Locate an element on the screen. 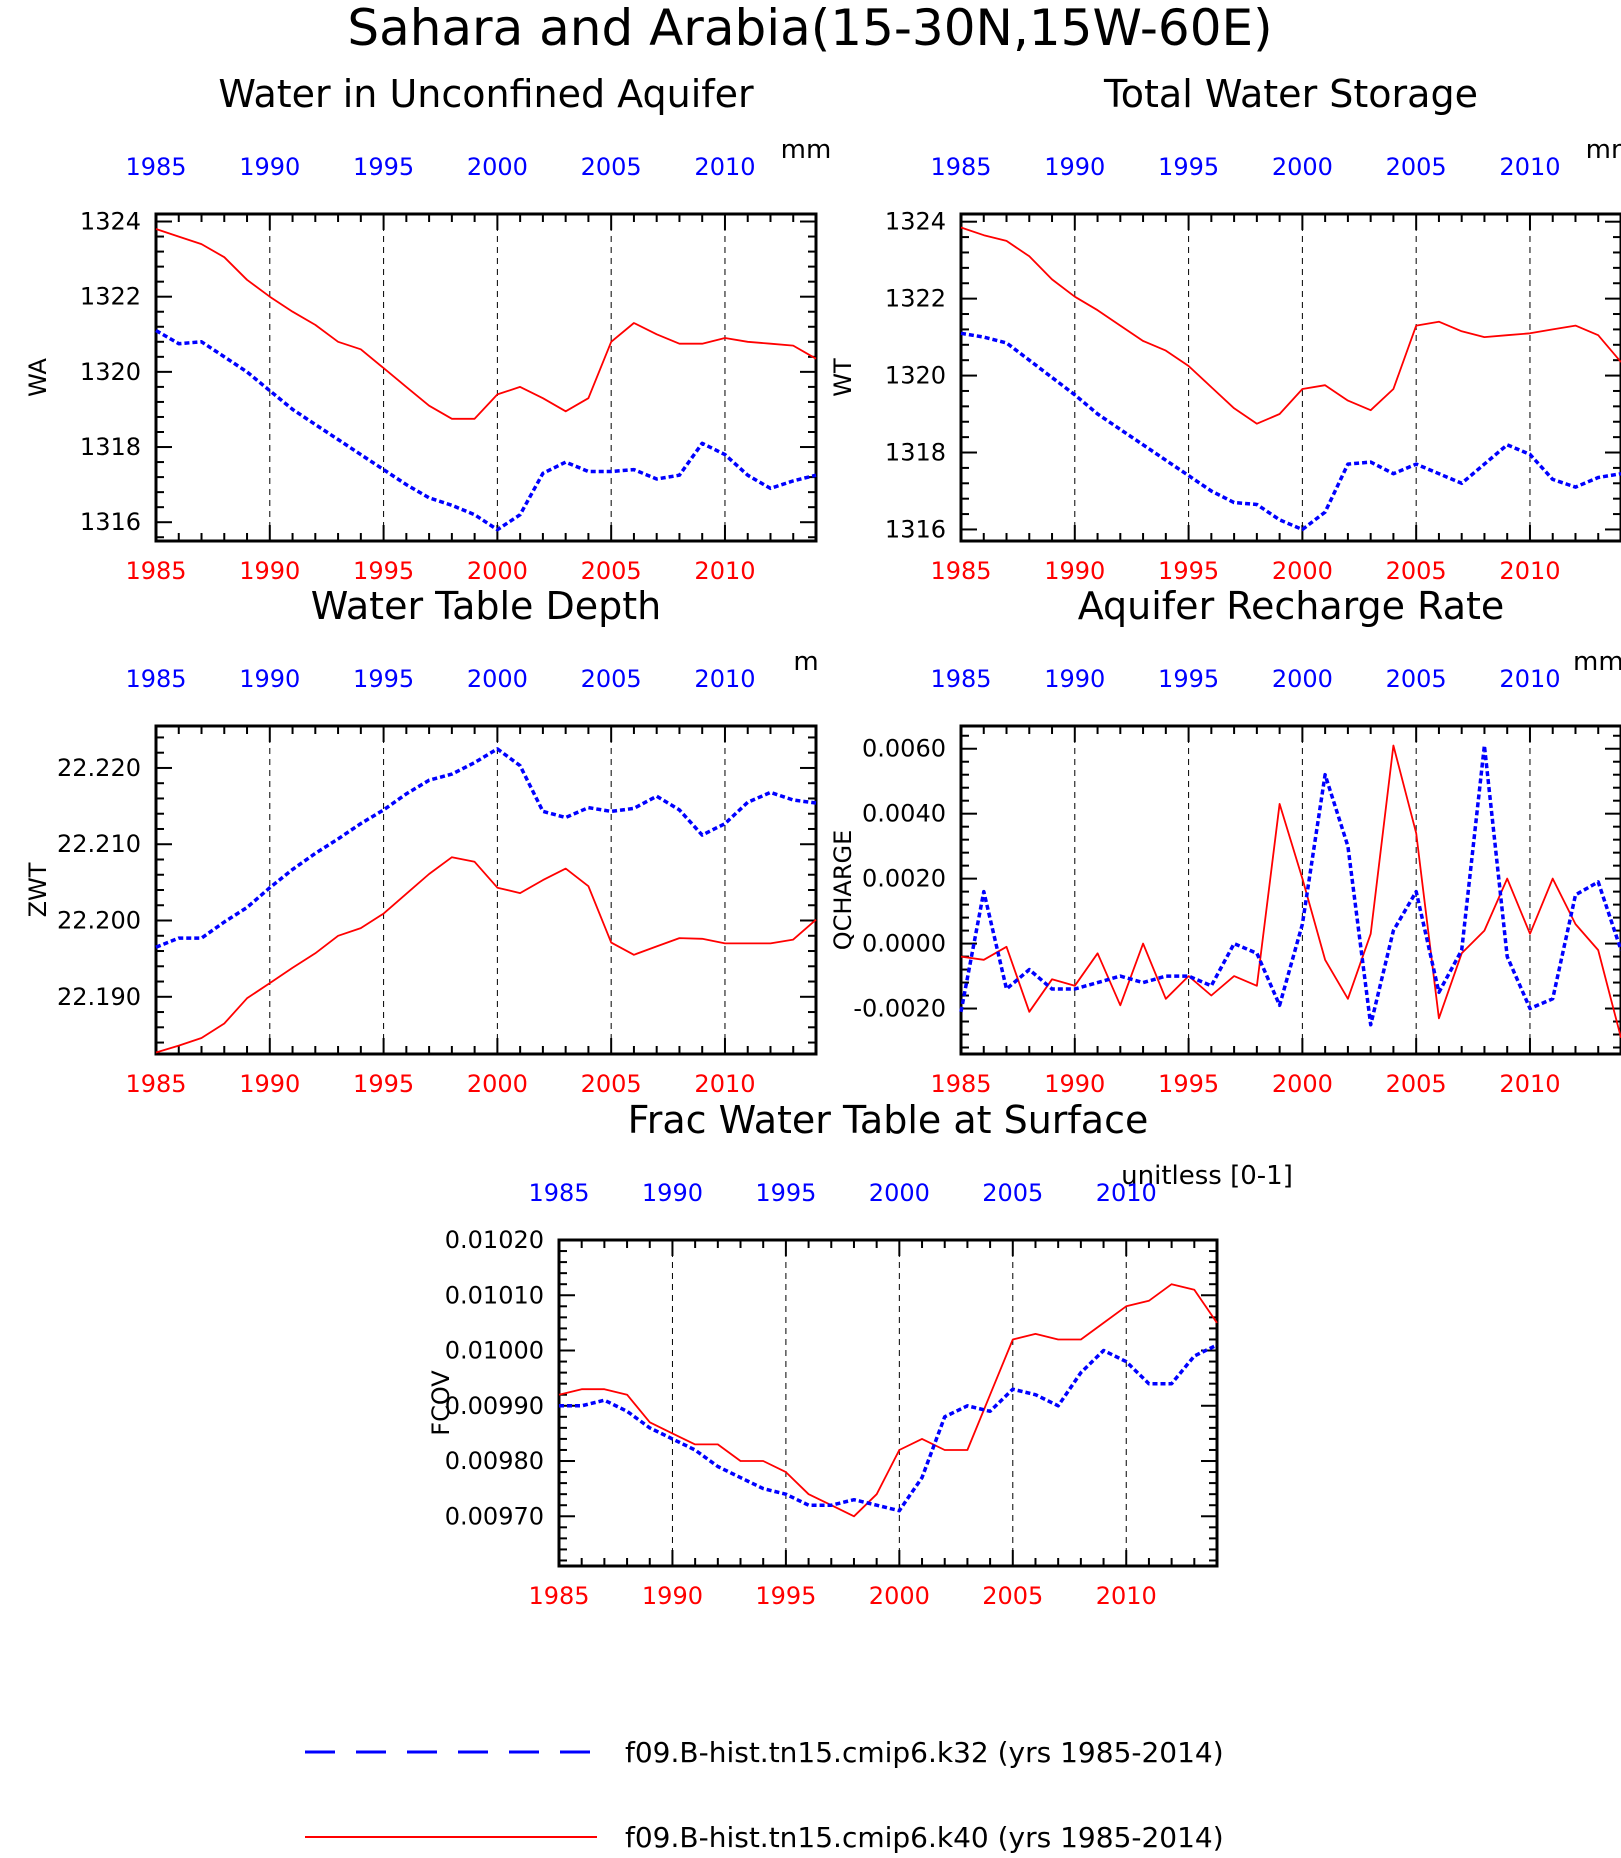 The image size is (1621, 1858). y-axis-label: ZWT is located at coordinates (38, 889).